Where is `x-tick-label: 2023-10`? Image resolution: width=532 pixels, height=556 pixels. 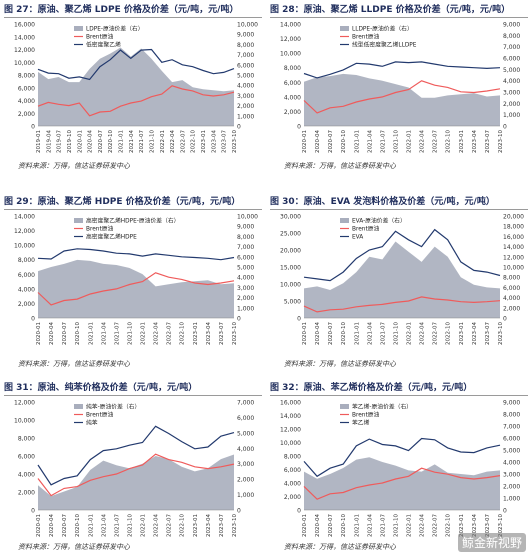 x-tick-label: 2023-10 is located at coordinates (235, 333).